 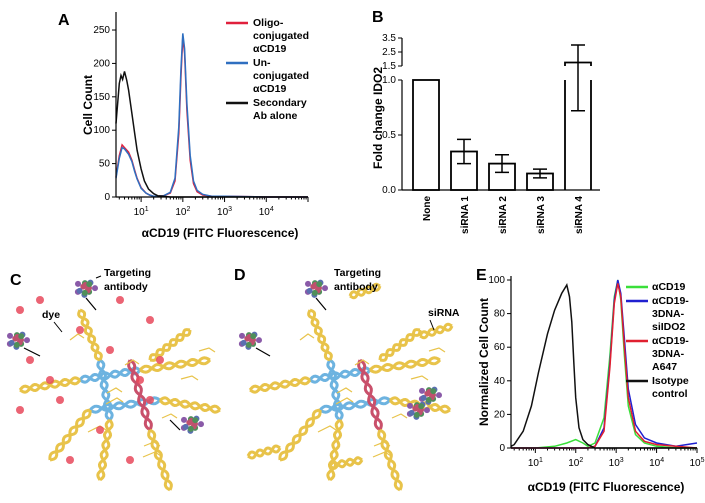 I want to click on chart-a-ytick-label: 0, so click(x=107, y=197).